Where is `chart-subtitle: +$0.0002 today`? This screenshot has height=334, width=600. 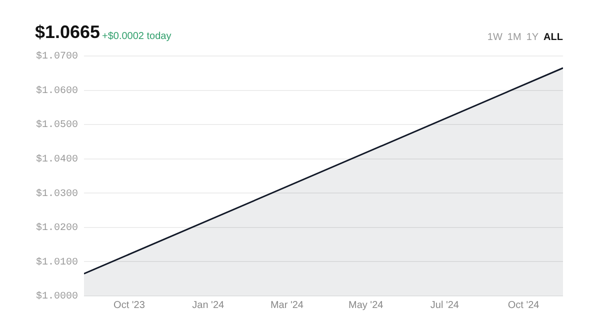
chart-subtitle: +$0.0002 today is located at coordinates (137, 36).